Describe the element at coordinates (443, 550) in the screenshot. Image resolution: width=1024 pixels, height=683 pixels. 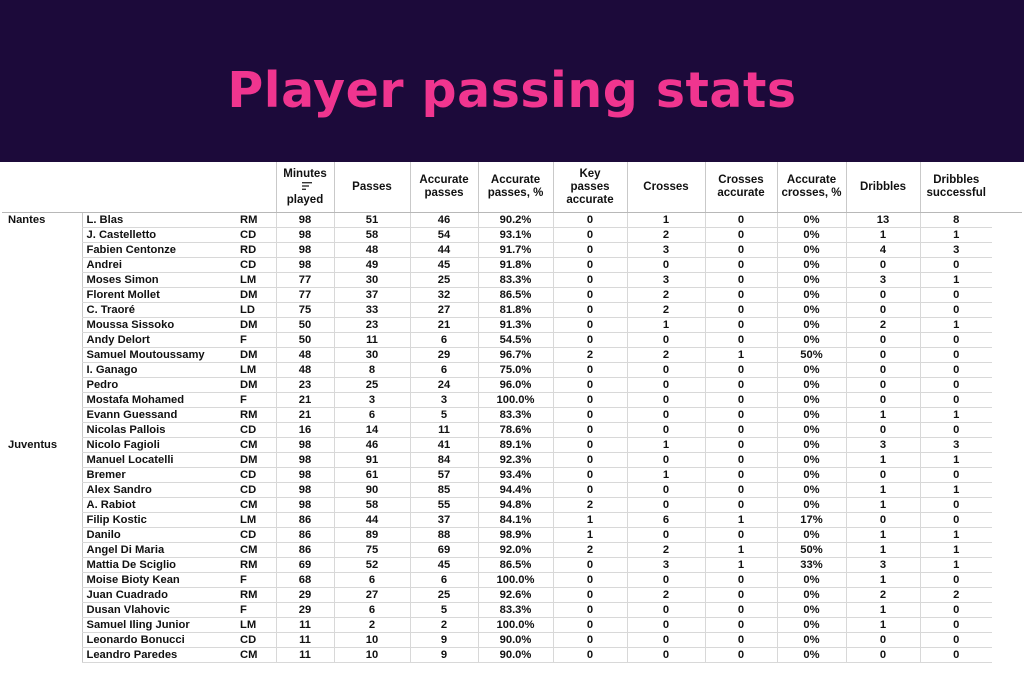
I see `stat-cell: 69` at that location.